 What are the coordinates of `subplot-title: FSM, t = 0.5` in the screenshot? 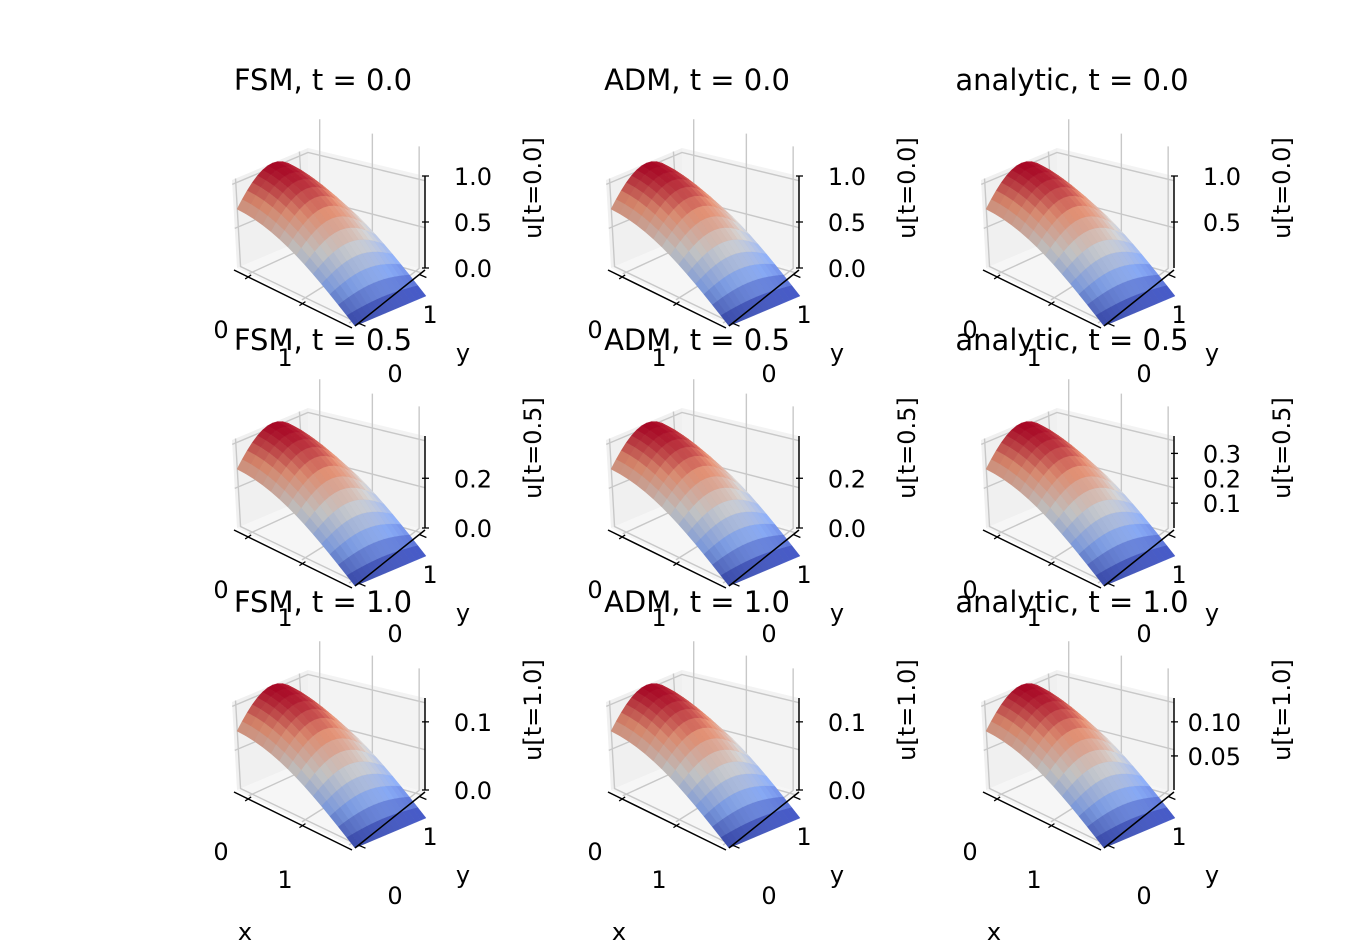 It's located at (323, 340).